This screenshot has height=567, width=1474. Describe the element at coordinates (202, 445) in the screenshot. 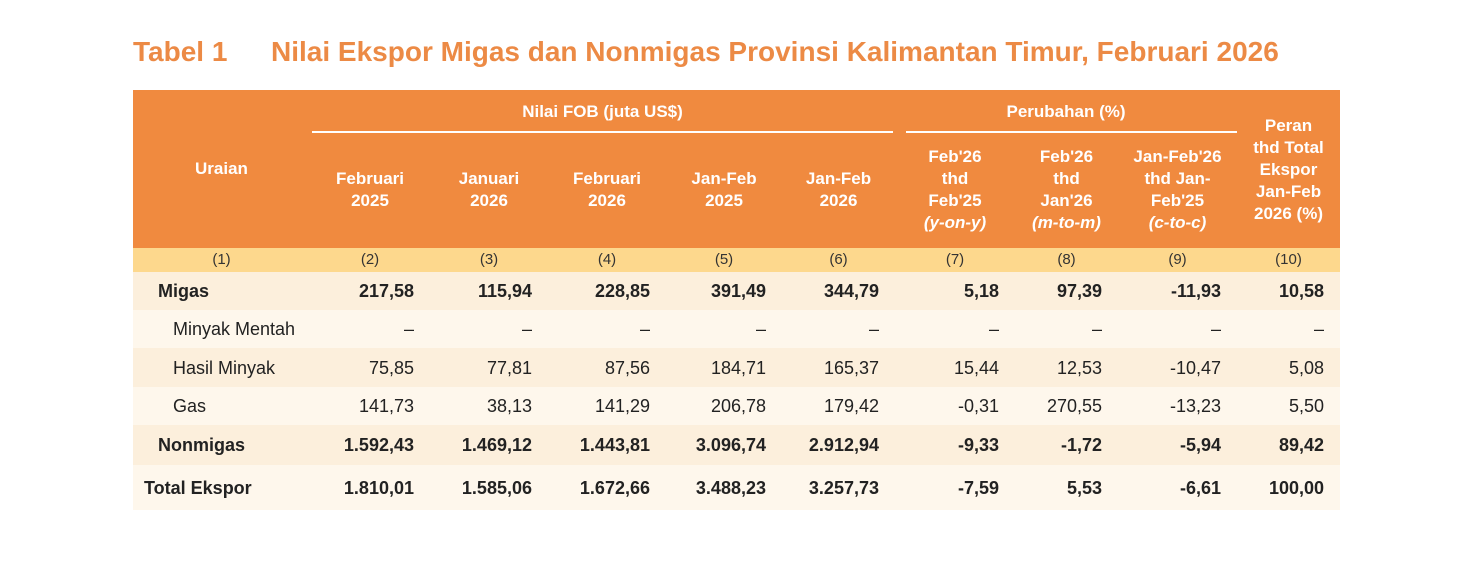

I see `row-label: Nonmigas` at that location.